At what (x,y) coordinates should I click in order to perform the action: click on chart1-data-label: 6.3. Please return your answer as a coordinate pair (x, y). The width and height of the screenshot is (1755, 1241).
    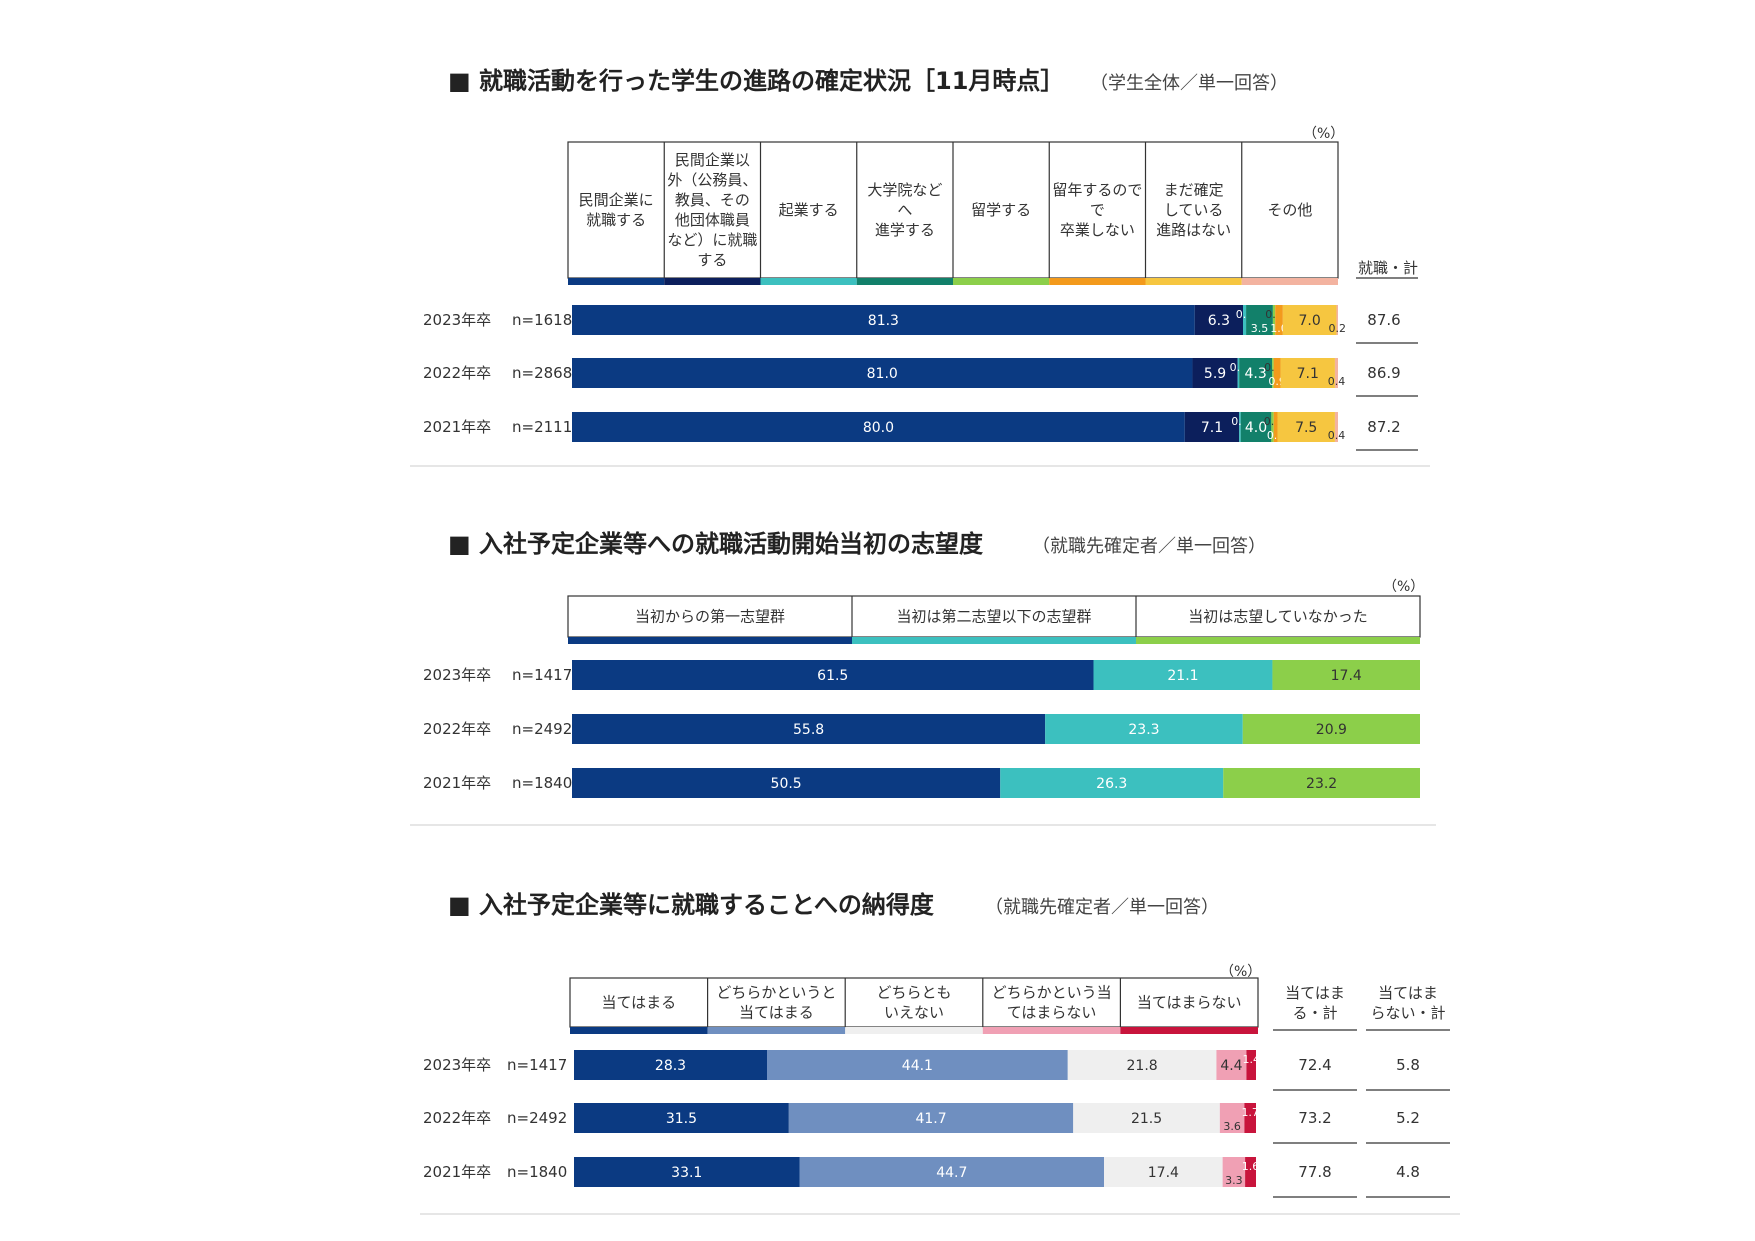
    Looking at the image, I should click on (1219, 321).